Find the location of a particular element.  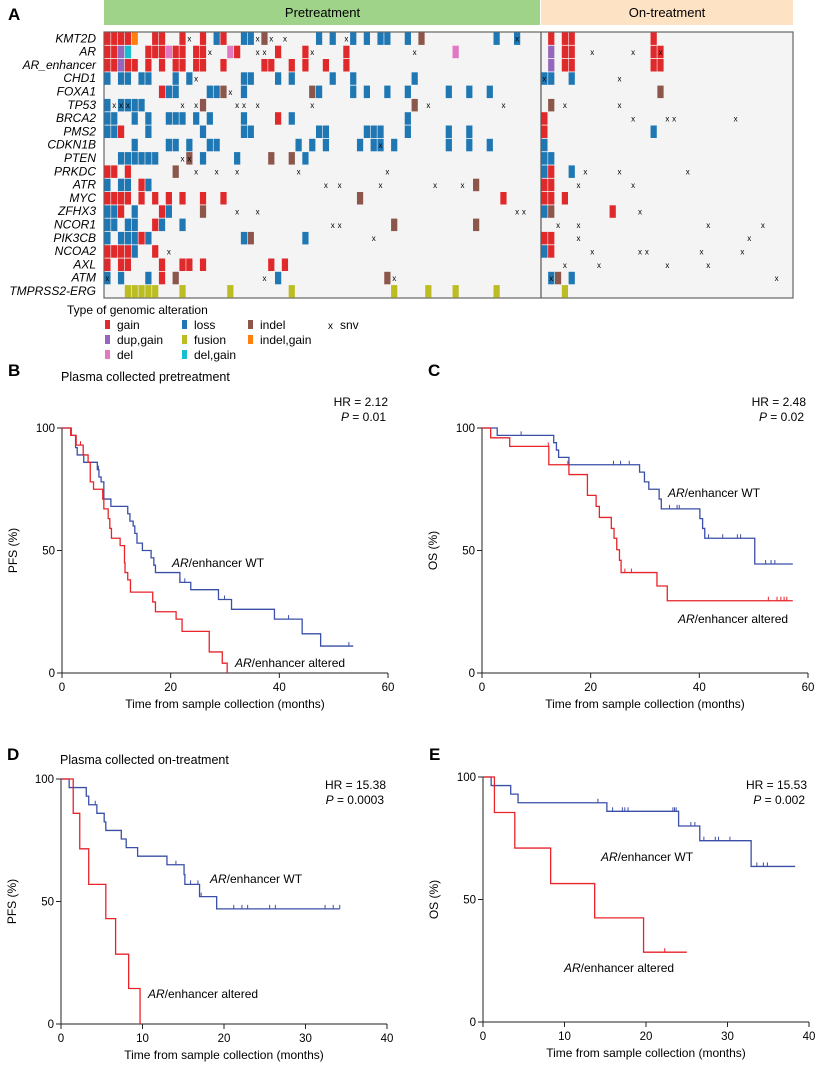

gene-label: AR_enhancer is located at coordinates (59, 65).